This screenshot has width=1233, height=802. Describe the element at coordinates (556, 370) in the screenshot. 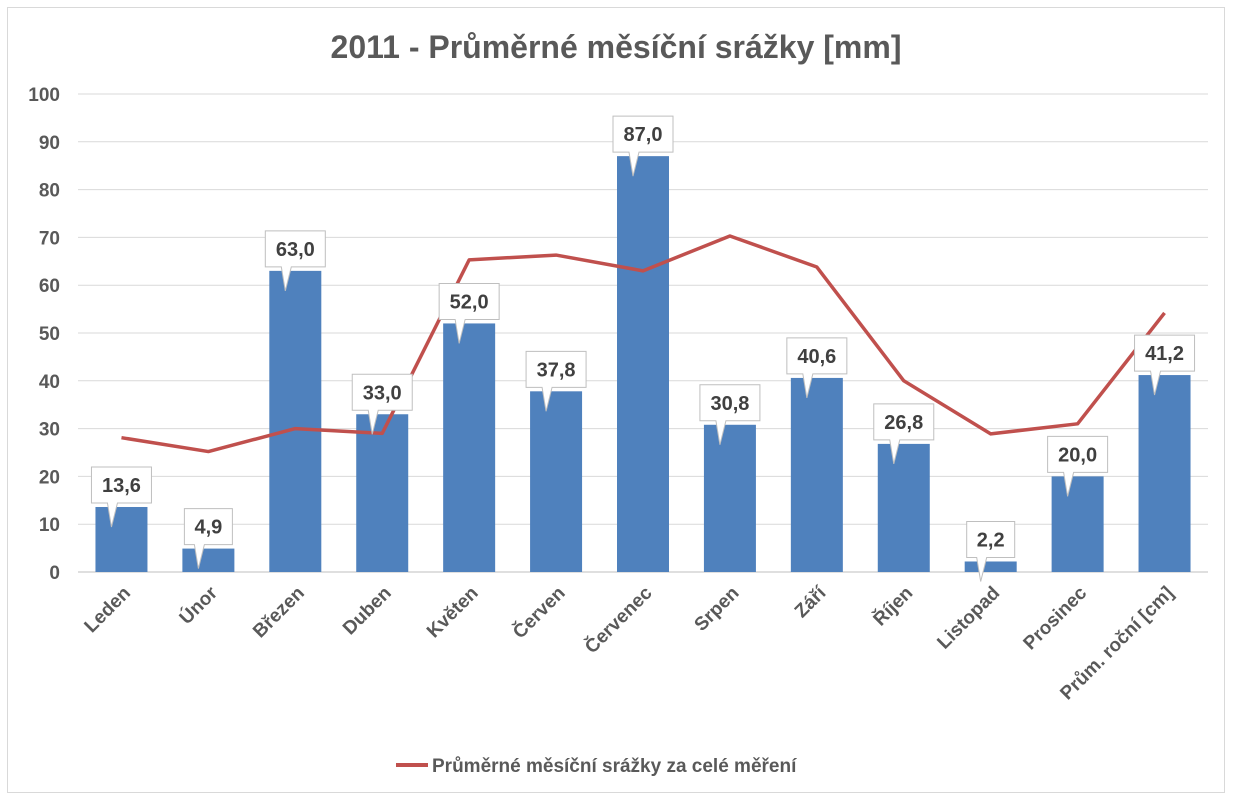

I see `data-label: 37,8` at that location.